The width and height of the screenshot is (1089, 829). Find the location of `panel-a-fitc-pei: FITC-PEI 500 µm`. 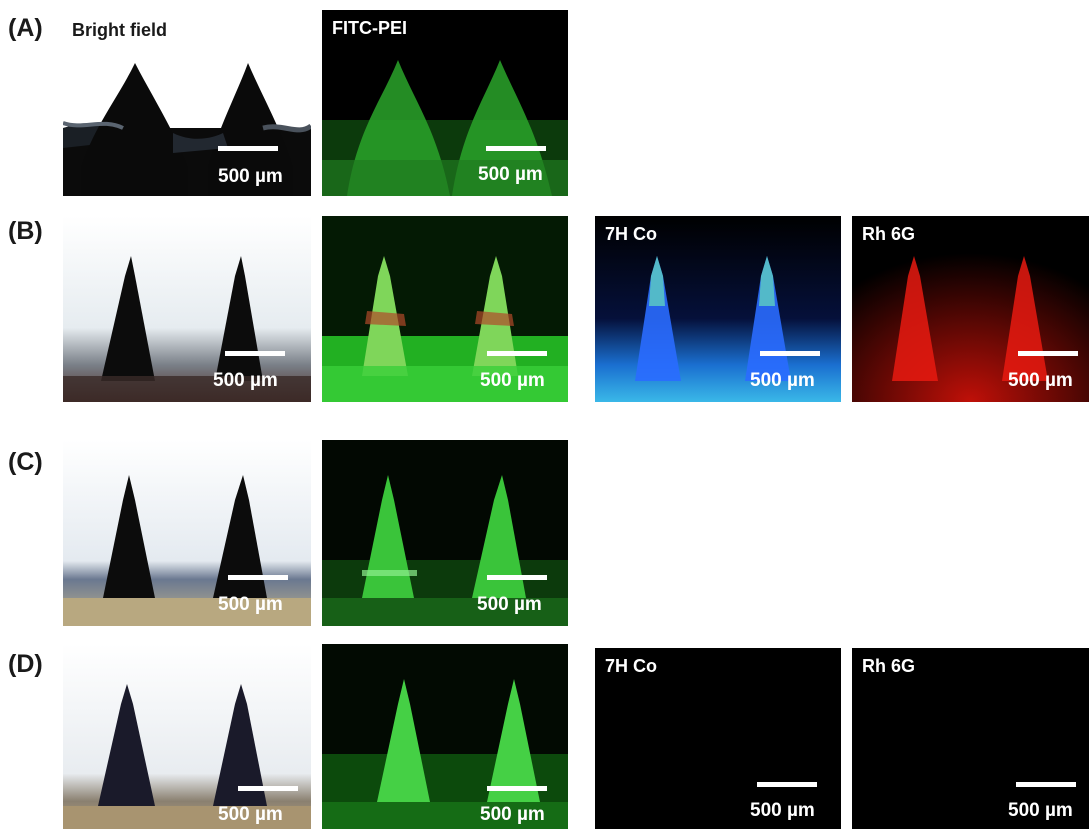

panel-a-fitc-pei: FITC-PEI 500 µm is located at coordinates (445, 103).